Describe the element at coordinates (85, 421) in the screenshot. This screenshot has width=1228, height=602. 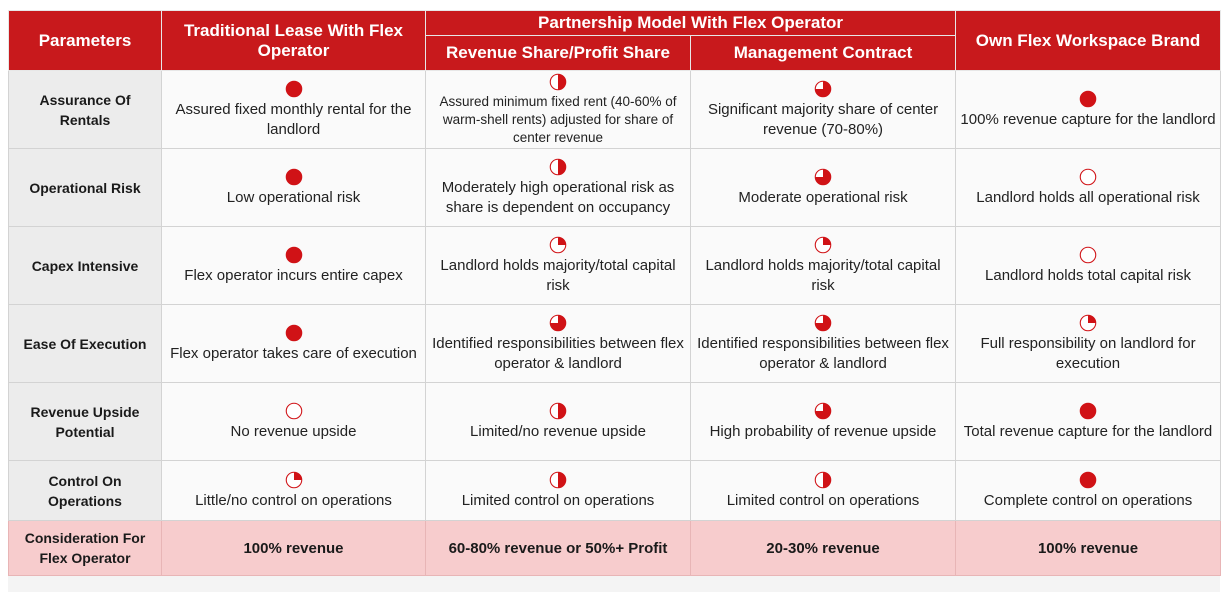
I see `row-label: Revenue Upside Potential` at that location.